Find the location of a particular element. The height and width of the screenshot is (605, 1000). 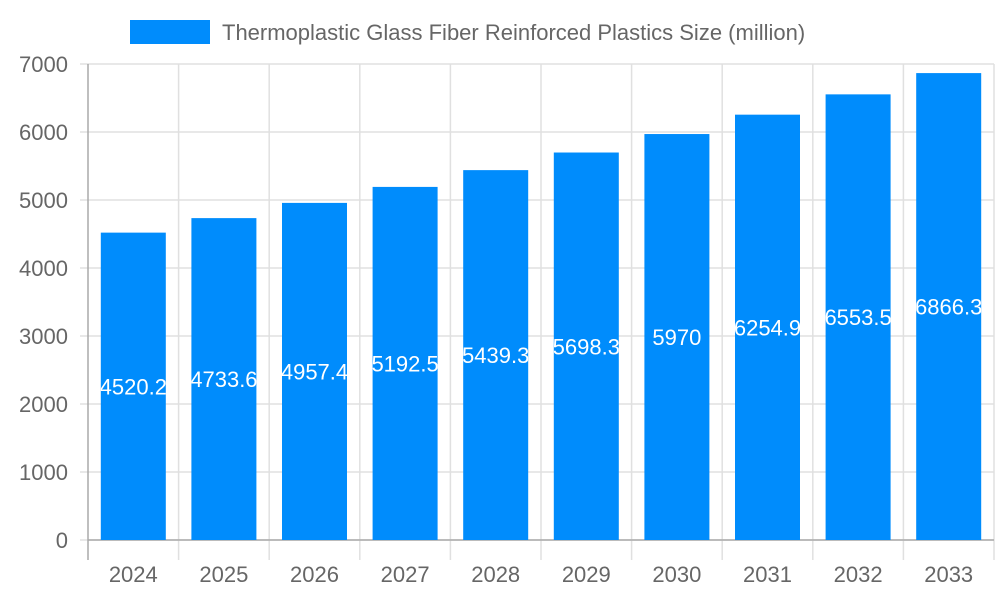

data-label: 4520.2 is located at coordinates (133, 386).